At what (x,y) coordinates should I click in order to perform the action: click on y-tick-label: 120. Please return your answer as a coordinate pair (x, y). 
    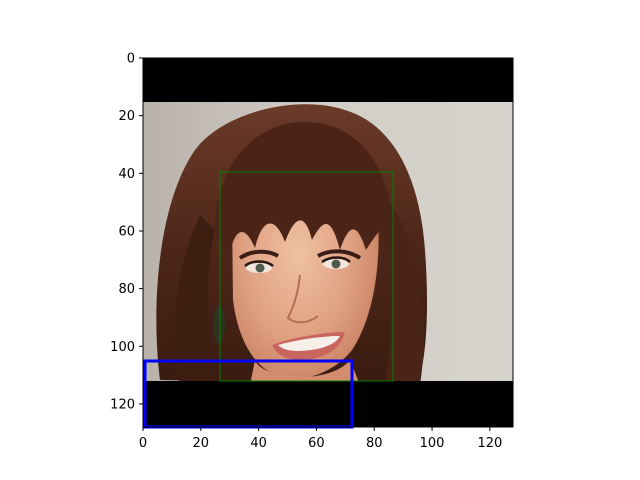
    Looking at the image, I should click on (122, 404).